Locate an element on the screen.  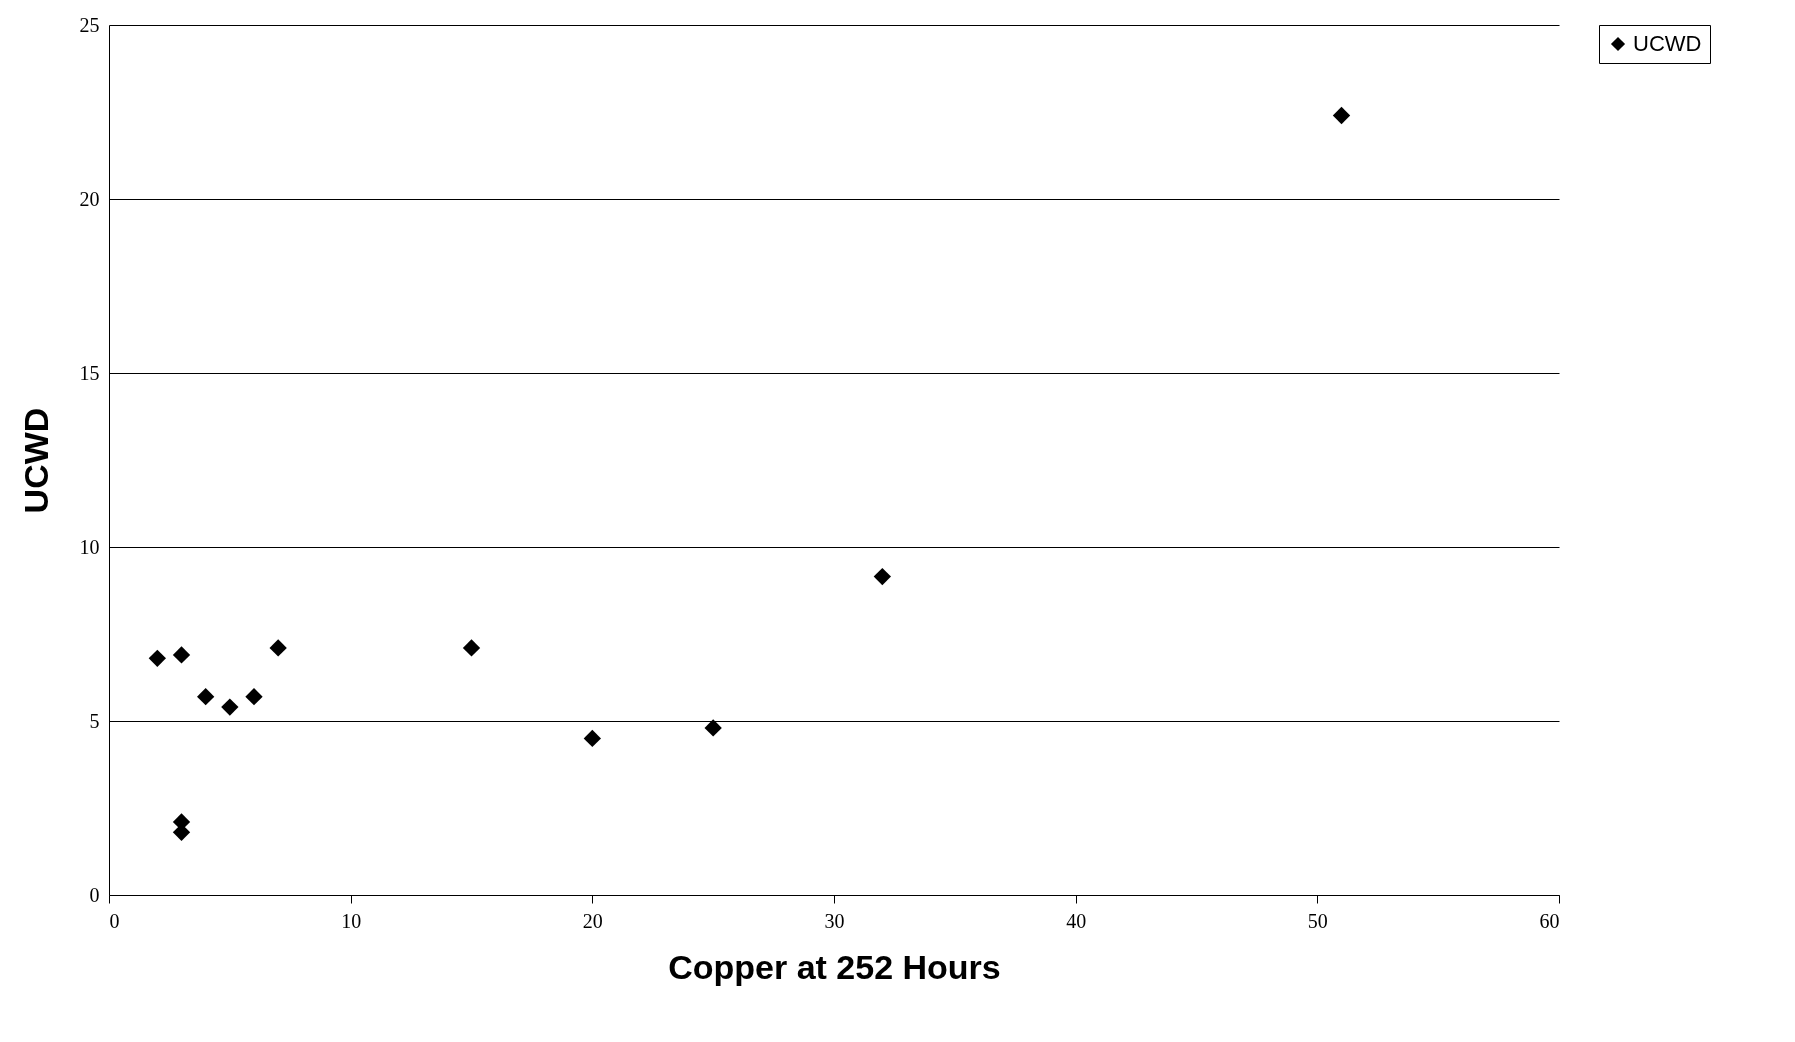
x-tick-label: 0 is located at coordinates (114, 920).